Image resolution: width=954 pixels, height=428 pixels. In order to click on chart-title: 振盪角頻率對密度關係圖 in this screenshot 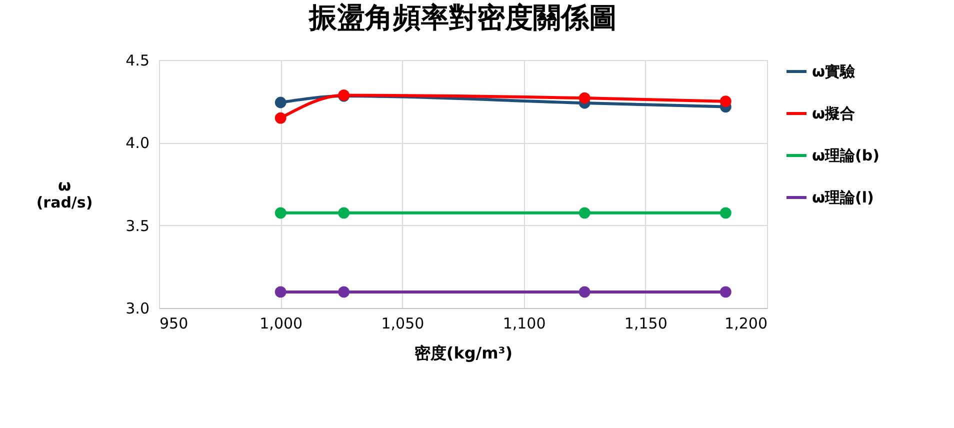, I will do `click(462, 17)`.